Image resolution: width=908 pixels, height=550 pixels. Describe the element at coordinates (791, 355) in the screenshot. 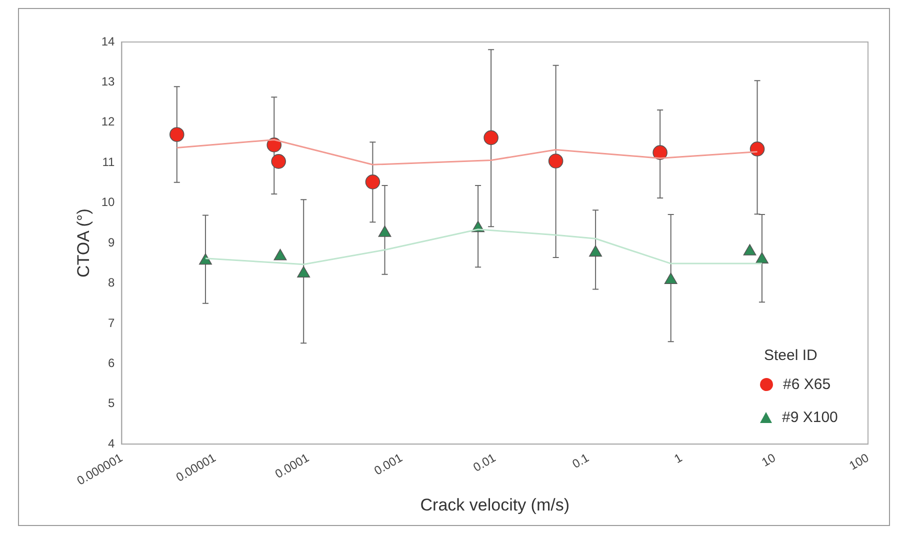

I see `legend-title: Steel ID` at that location.